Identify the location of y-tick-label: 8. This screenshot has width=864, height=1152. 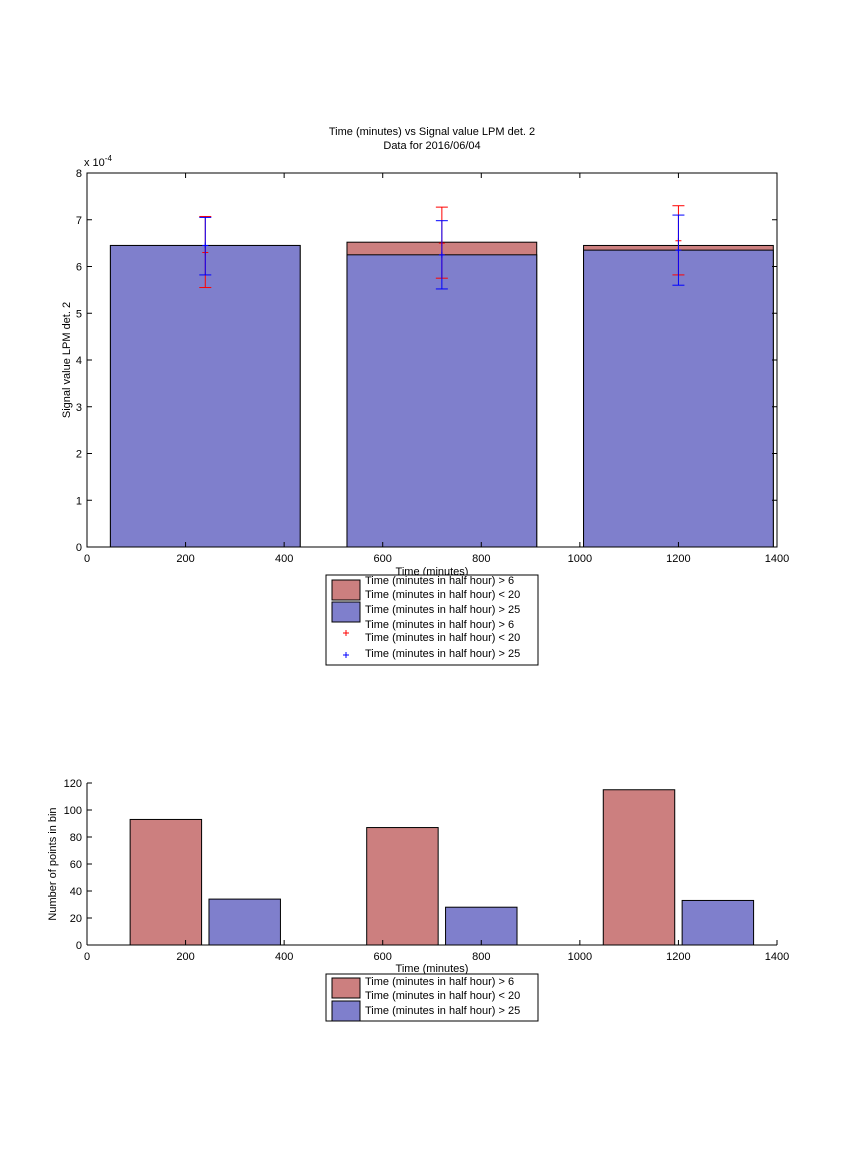
(79, 174).